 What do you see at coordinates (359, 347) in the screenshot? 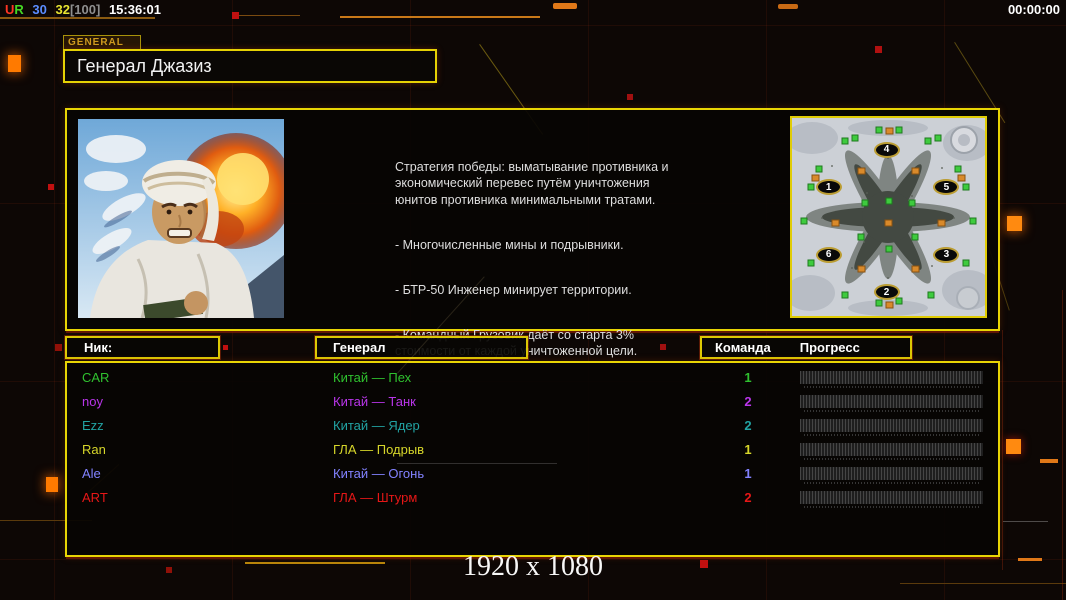
I see `header-general-label: Генерал` at bounding box center [359, 347].